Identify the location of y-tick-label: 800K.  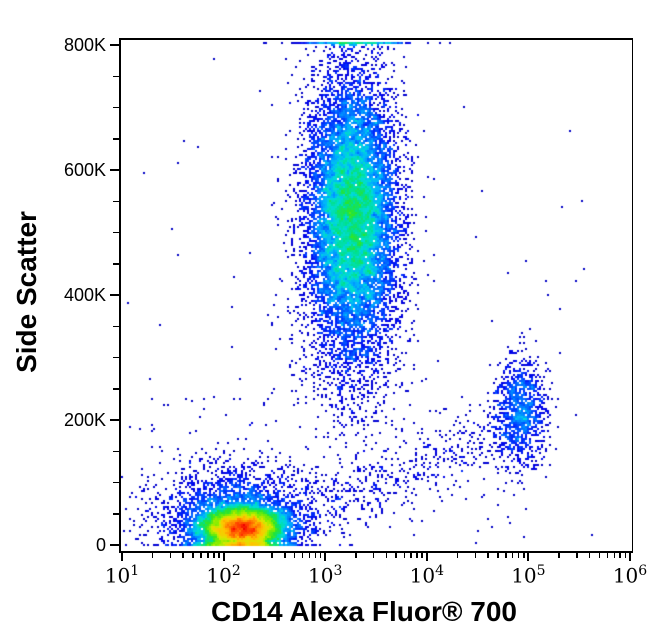
(84, 45).